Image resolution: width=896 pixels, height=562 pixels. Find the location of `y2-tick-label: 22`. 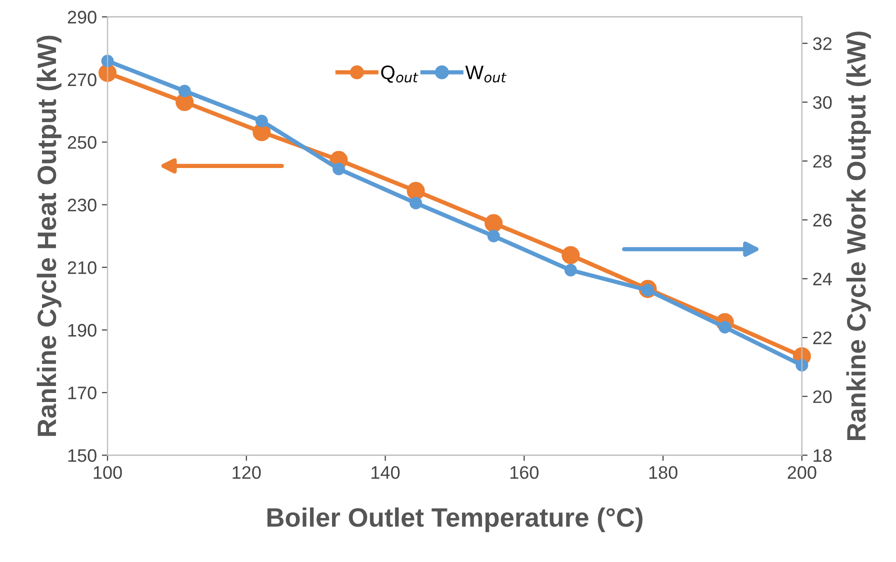

y2-tick-label: 22 is located at coordinates (822, 337).